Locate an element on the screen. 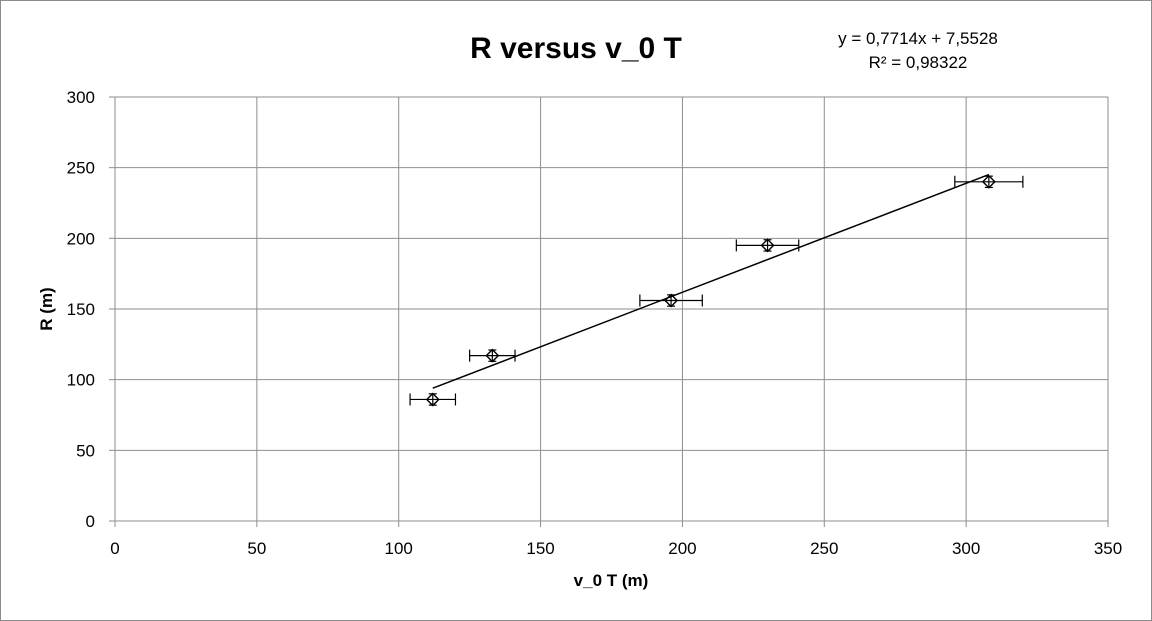 The height and width of the screenshot is (621, 1152). x-tick-label: 350 is located at coordinates (1108, 548).